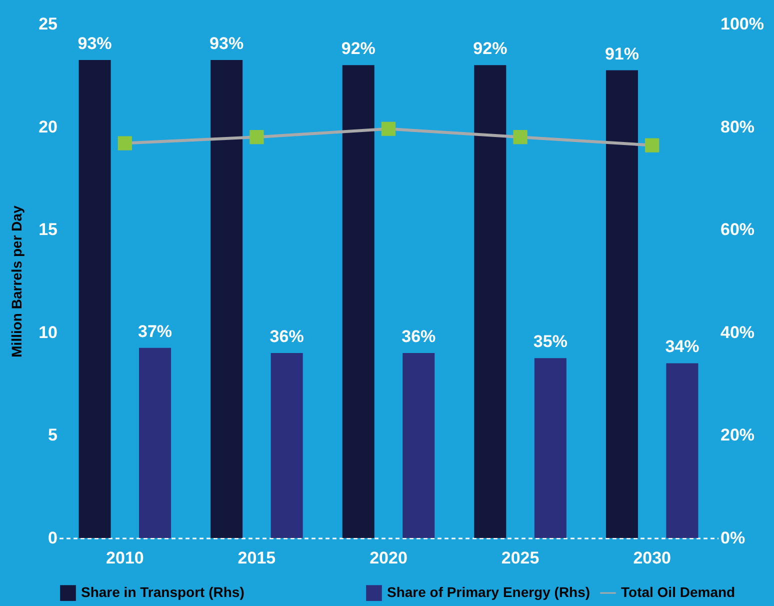 The width and height of the screenshot is (774, 606). I want to click on y-tick-label: 15, so click(48, 230).